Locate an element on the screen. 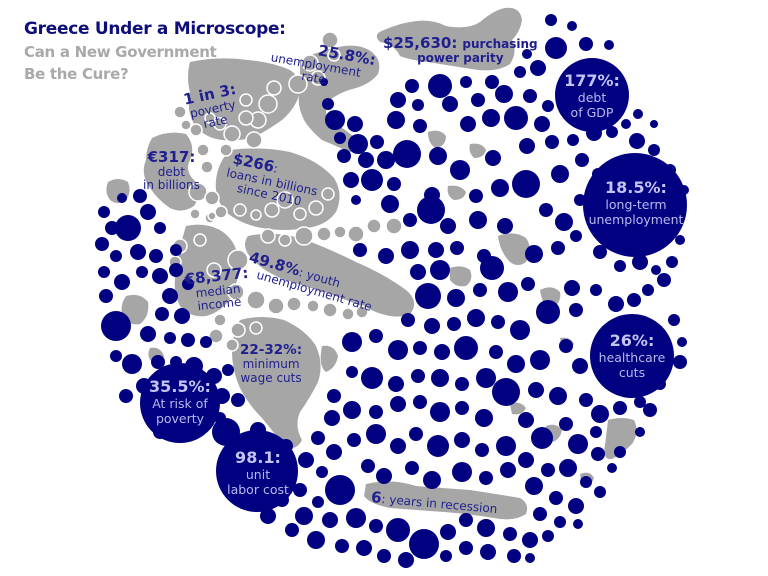  circle-long-term-unemployment: 18.5%: long-term unemployment is located at coordinates (636, 202).